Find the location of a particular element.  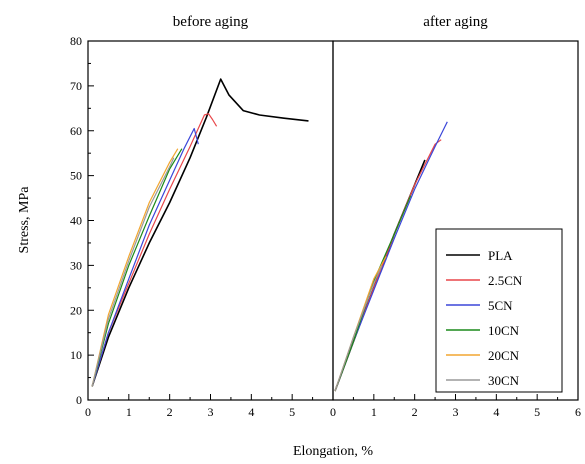

legend-label-pla: PLA is located at coordinates (500, 255).